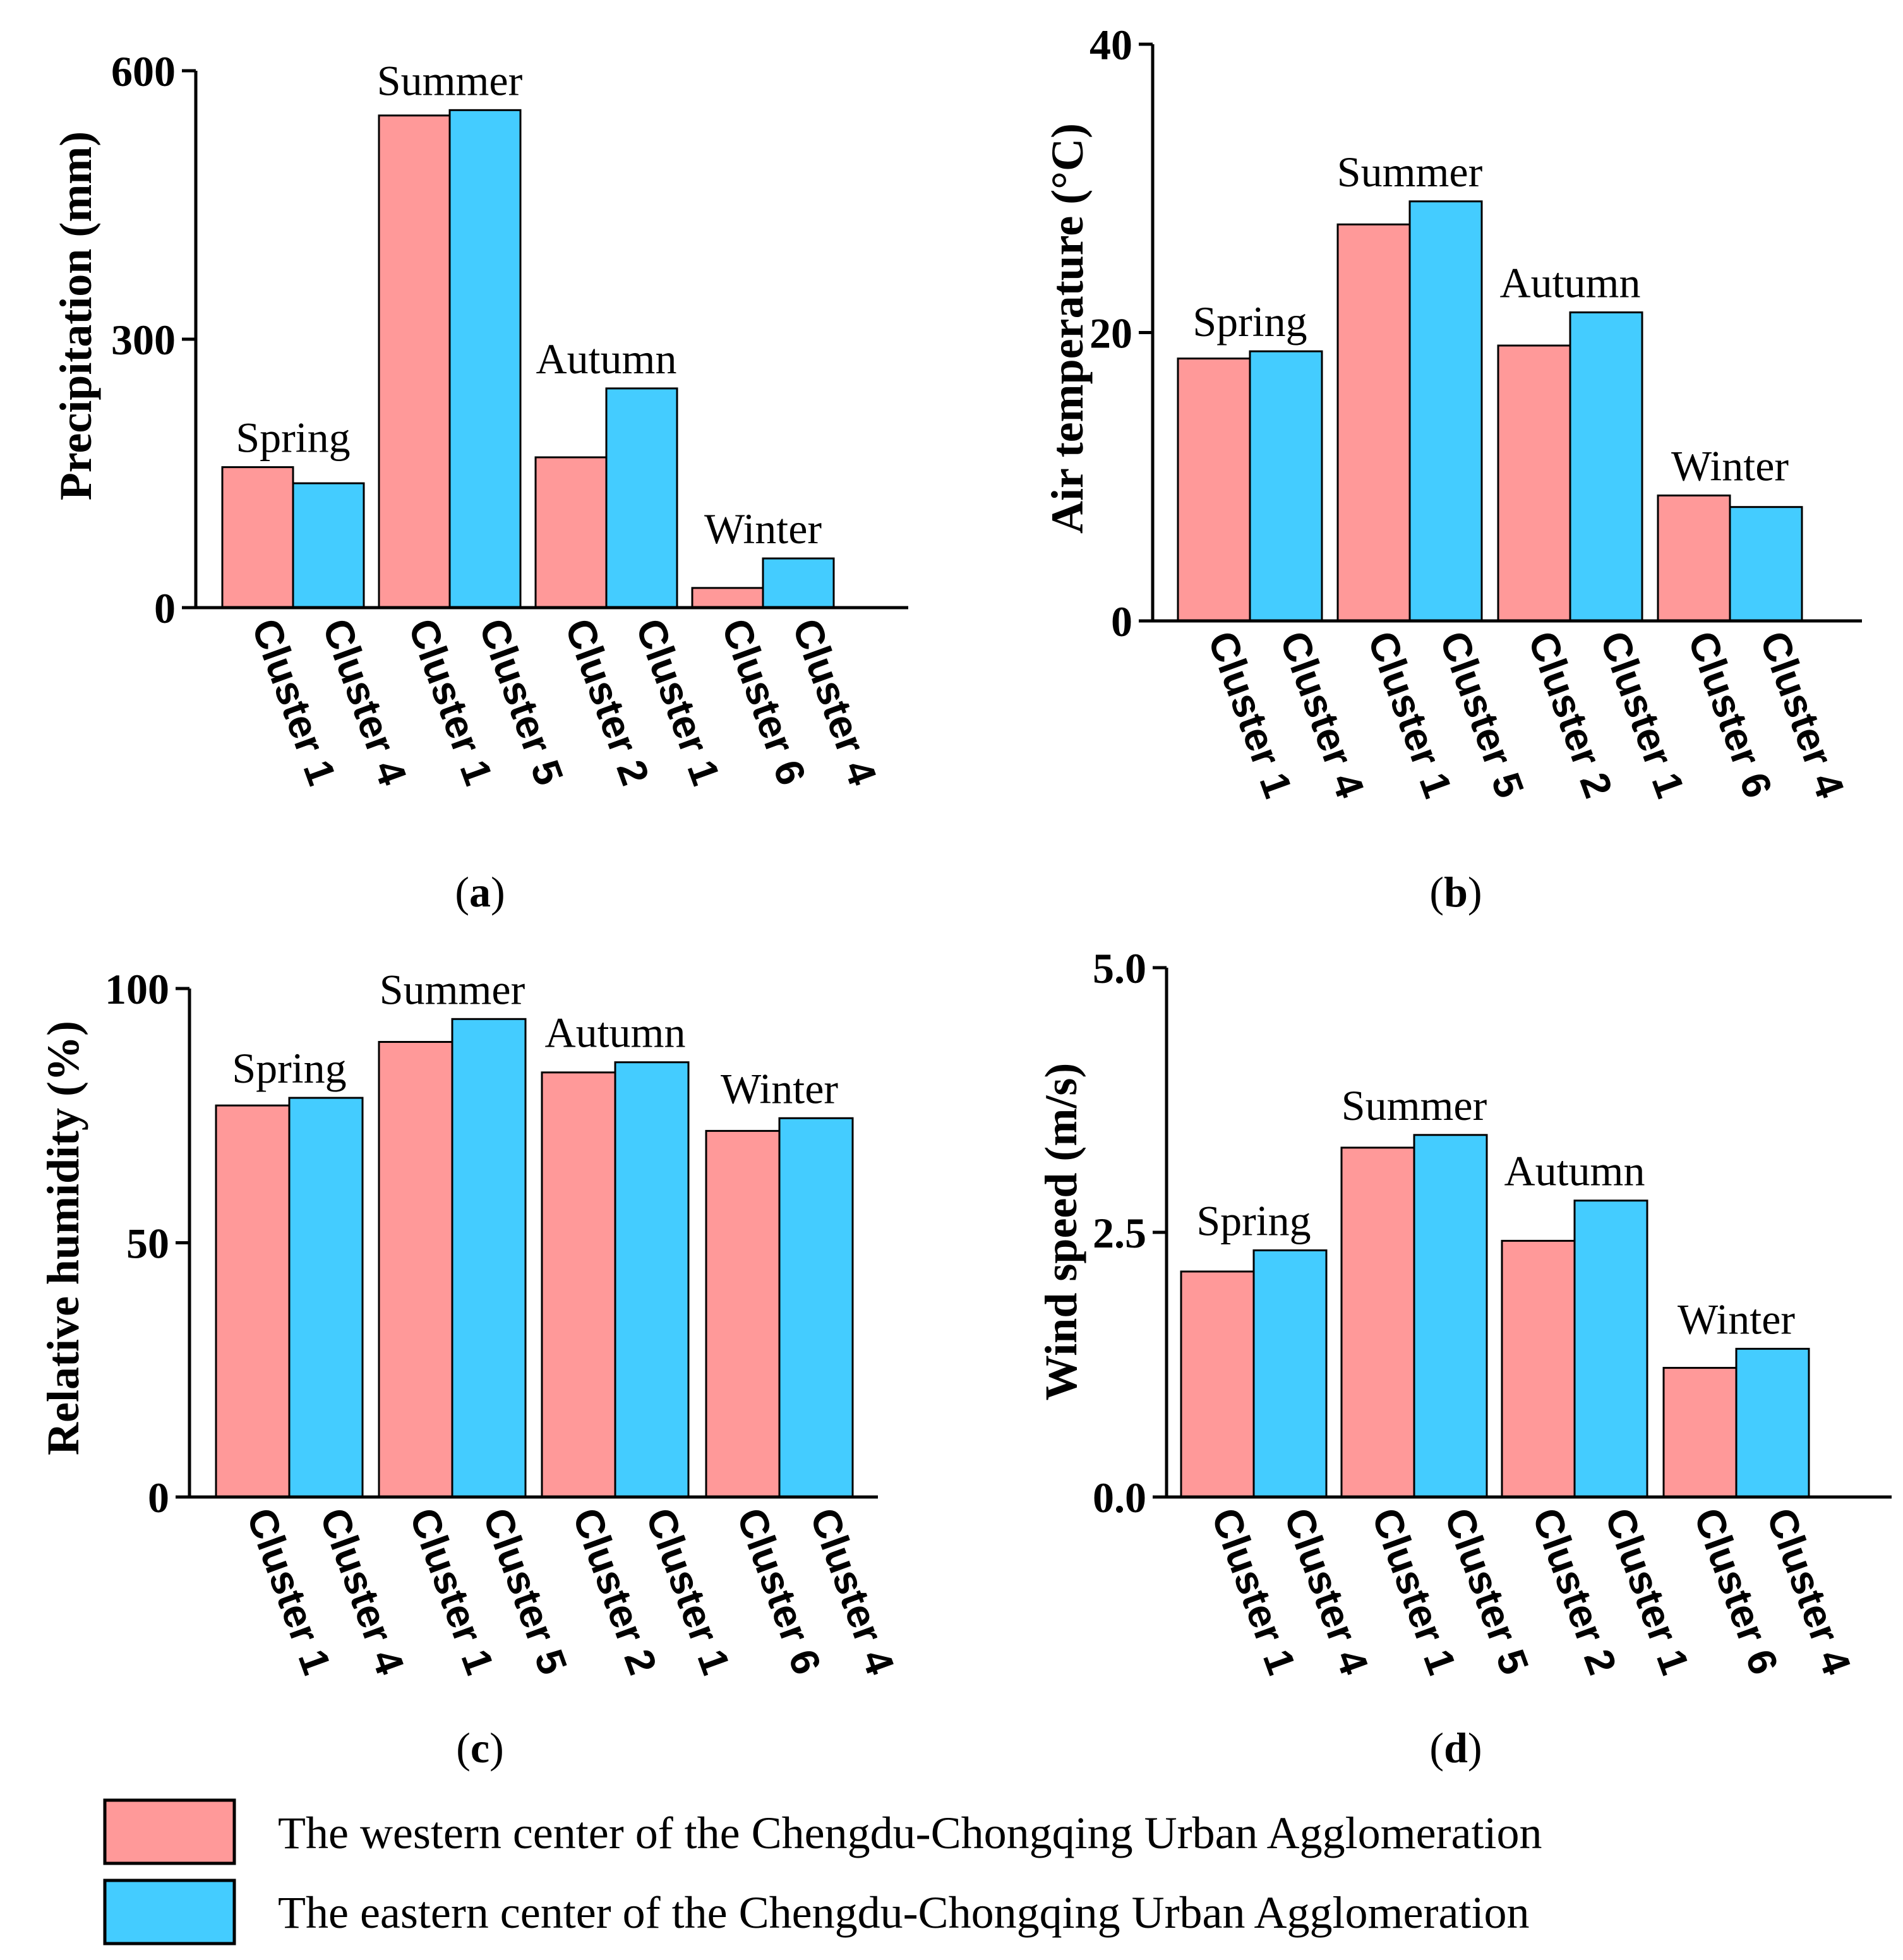  What do you see at coordinates (1700, 1433) in the screenshot?
I see `bar-d-winter-west` at bounding box center [1700, 1433].